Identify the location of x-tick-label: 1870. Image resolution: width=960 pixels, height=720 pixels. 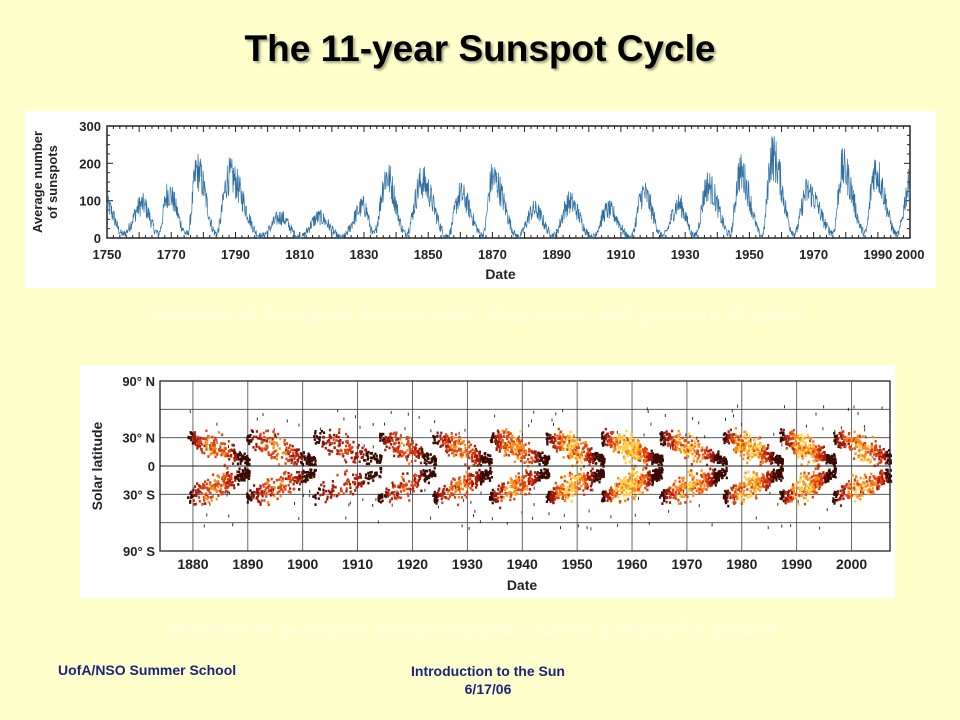
(492, 254).